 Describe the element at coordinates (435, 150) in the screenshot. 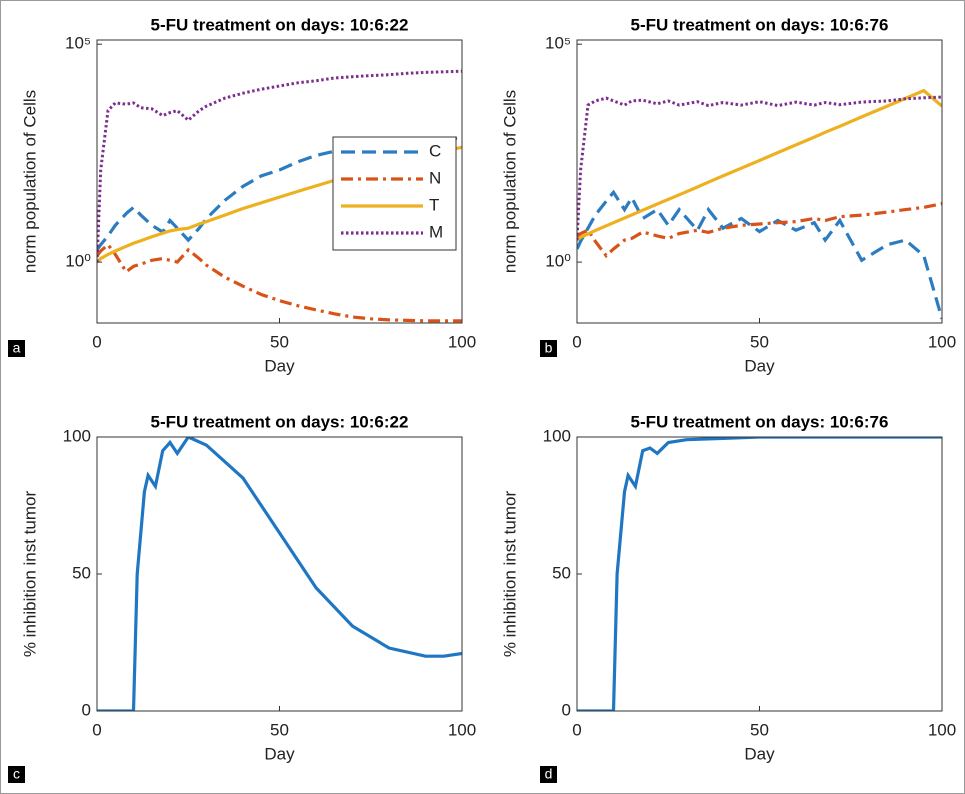

I see `legend-label: C` at that location.